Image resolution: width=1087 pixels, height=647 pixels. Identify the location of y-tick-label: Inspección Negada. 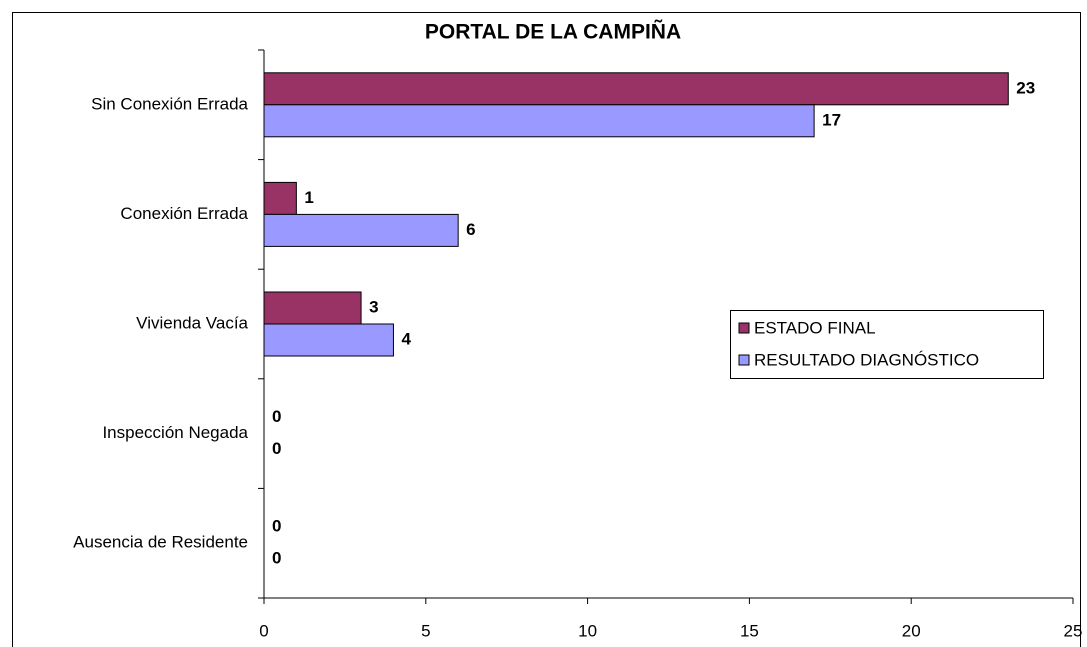
(175, 432).